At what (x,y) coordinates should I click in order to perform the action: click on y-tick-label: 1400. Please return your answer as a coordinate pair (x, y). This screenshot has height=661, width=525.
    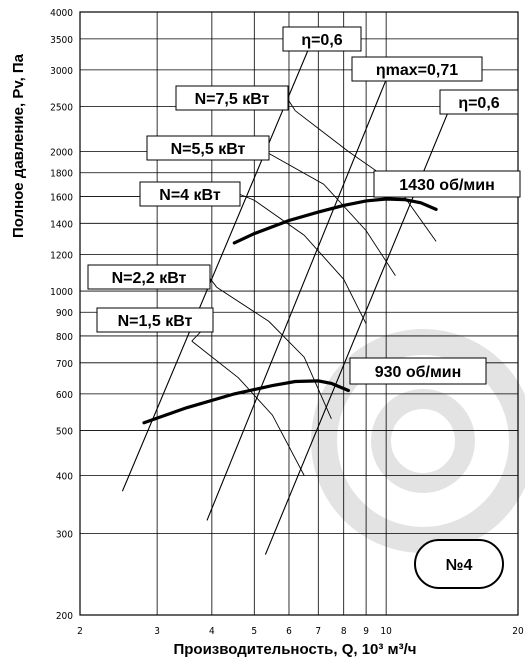
    Looking at the image, I should click on (61, 224).